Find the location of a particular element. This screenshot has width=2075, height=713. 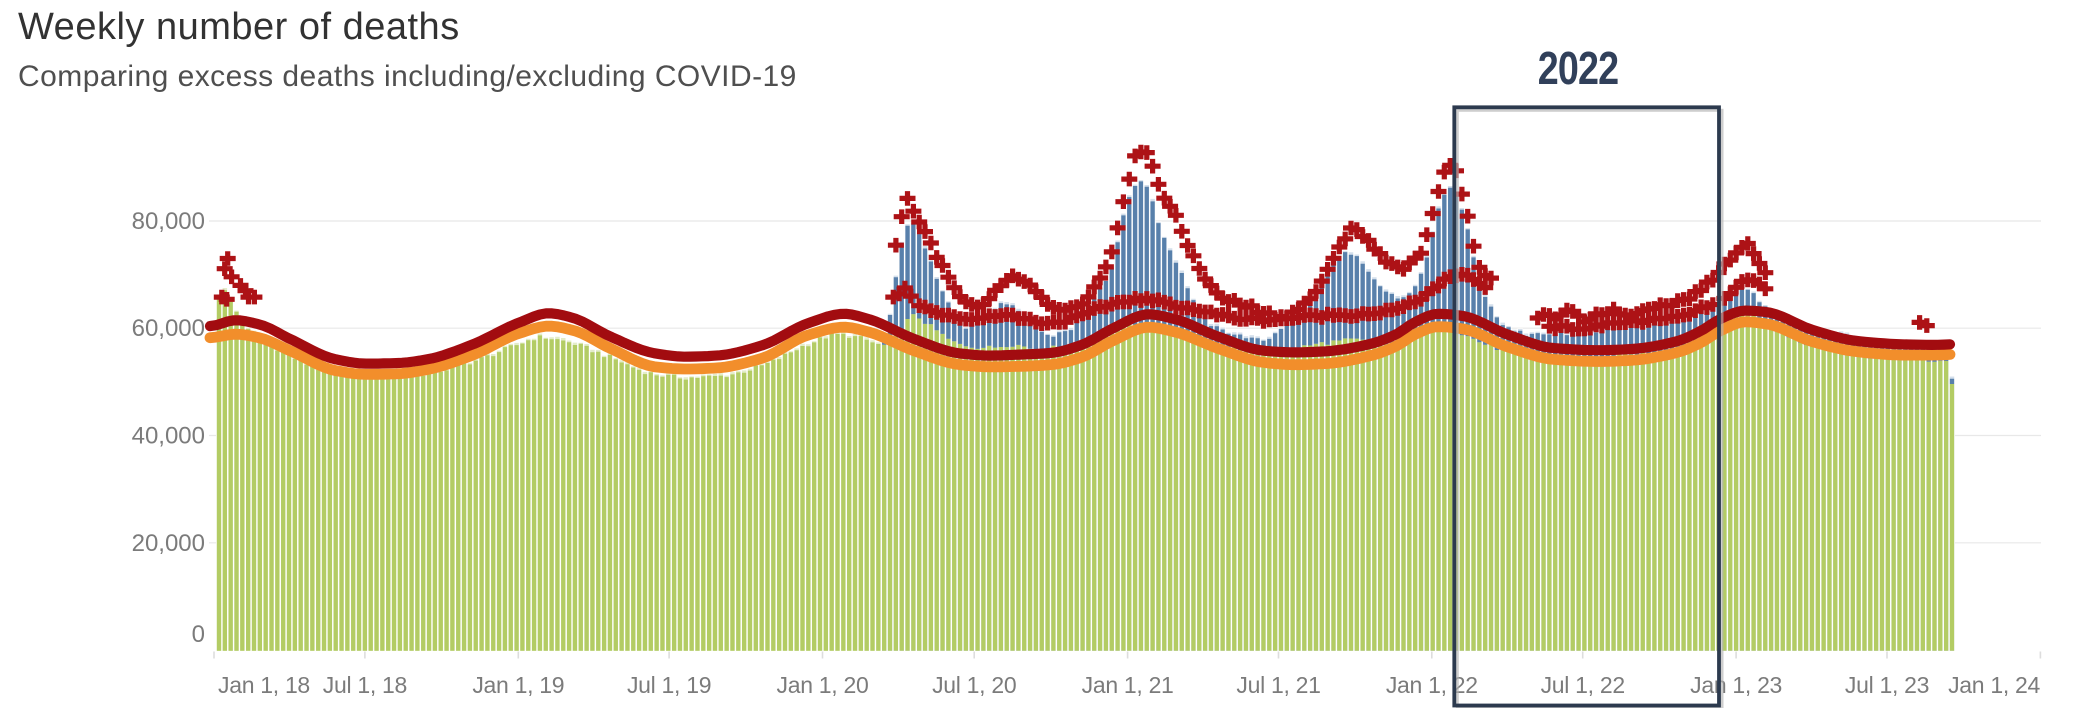

svg-text: Jan 1, 19 is located at coordinates (518, 685).